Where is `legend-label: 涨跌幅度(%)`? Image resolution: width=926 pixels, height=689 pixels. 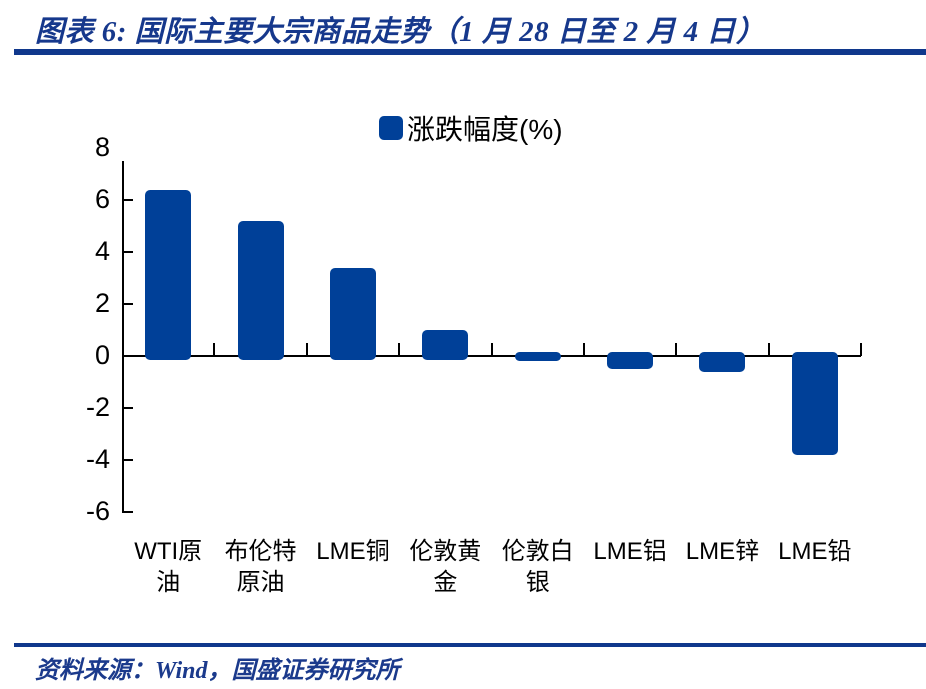 legend-label: 涨跌幅度(%) is located at coordinates (485, 129).